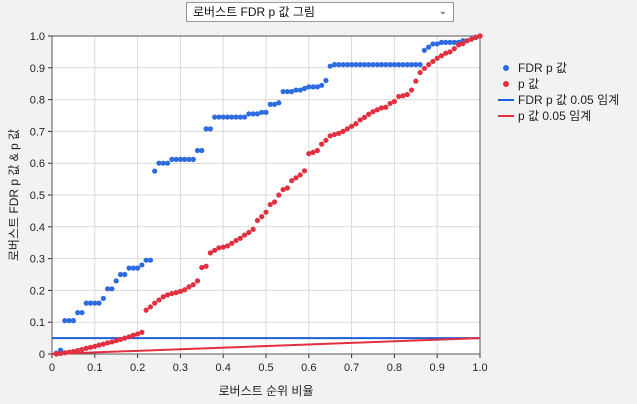 The image size is (637, 404). Describe the element at coordinates (265, 368) in the screenshot. I see `x-tick-label: 0.5` at that location.